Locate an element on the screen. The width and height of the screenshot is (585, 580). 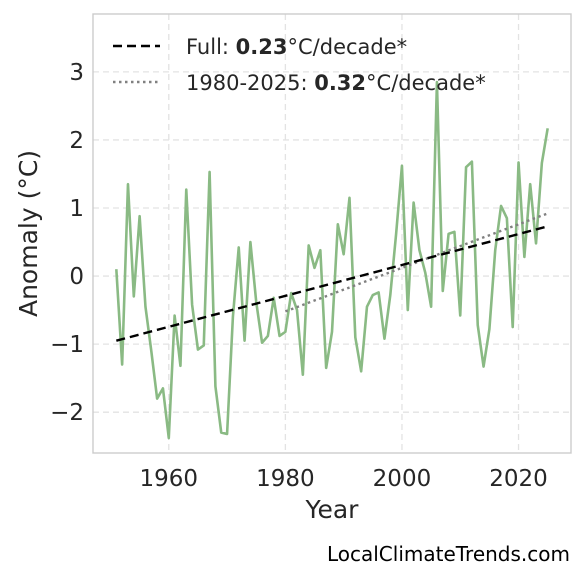
y-tick-label-1: −1 is located at coordinates (67, 345).